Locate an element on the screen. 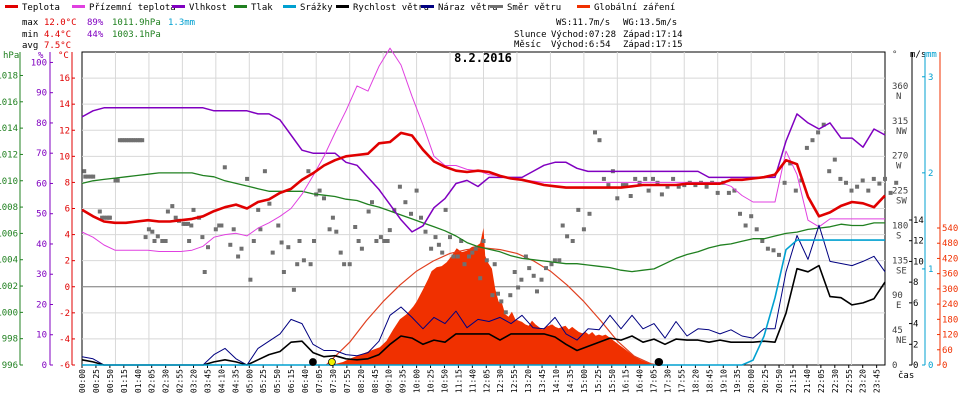 The height and width of the screenshot is (400, 966). hpa-tick-label: 996 is located at coordinates (10, 366).